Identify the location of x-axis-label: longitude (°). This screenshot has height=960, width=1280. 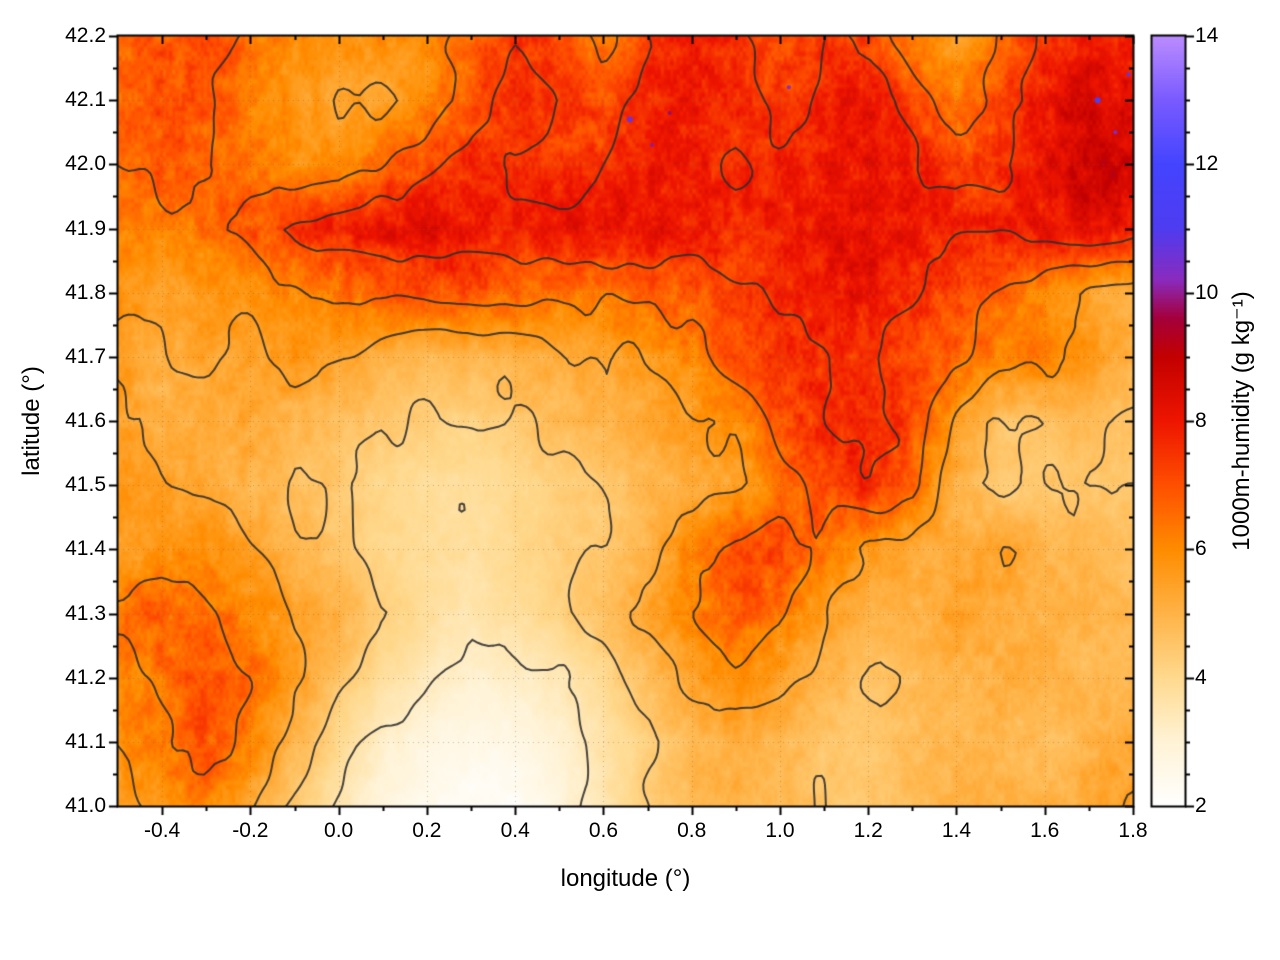
(625, 878).